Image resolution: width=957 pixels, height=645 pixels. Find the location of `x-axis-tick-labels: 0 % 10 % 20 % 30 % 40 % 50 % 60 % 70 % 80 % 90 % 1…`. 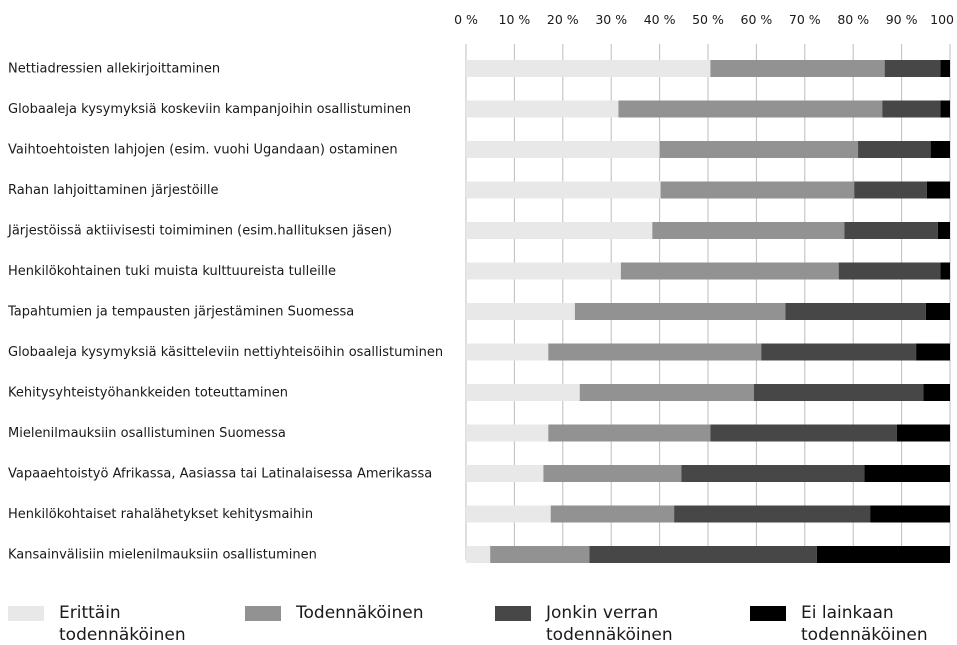

x-axis-tick-labels: 0 % 10 % 20 % 30 % 40 % 50 % 60 % 70 % 80 % 90 % 1… is located at coordinates (705, 19).